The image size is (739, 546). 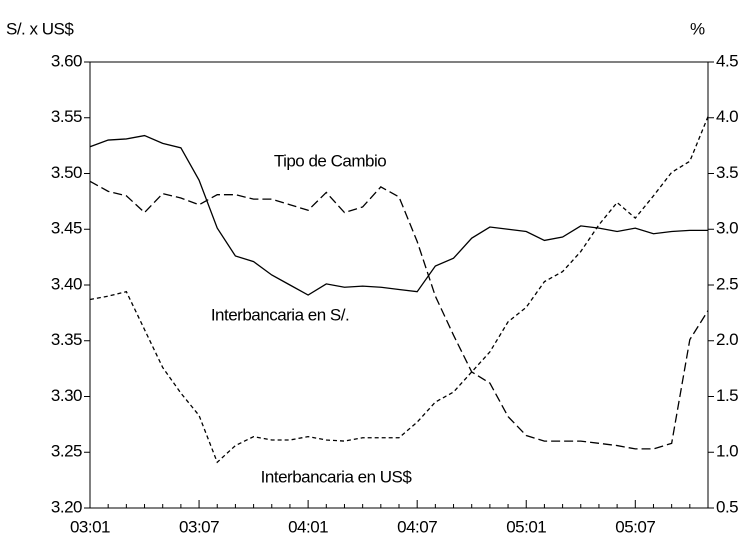 What do you see at coordinates (308, 526) in the screenshot?
I see `x-tick-label: 04:01` at bounding box center [308, 526].